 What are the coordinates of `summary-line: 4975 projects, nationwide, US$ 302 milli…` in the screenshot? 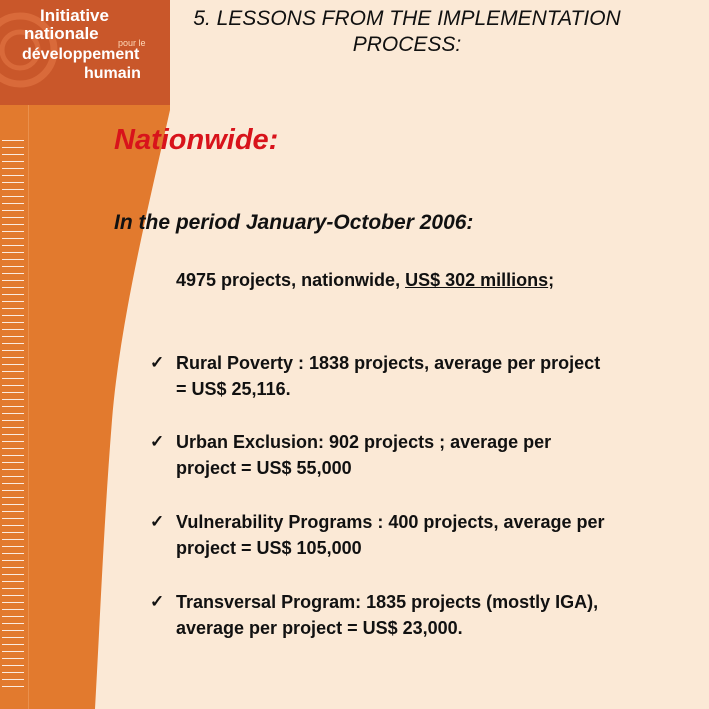 It's located at (365, 280).